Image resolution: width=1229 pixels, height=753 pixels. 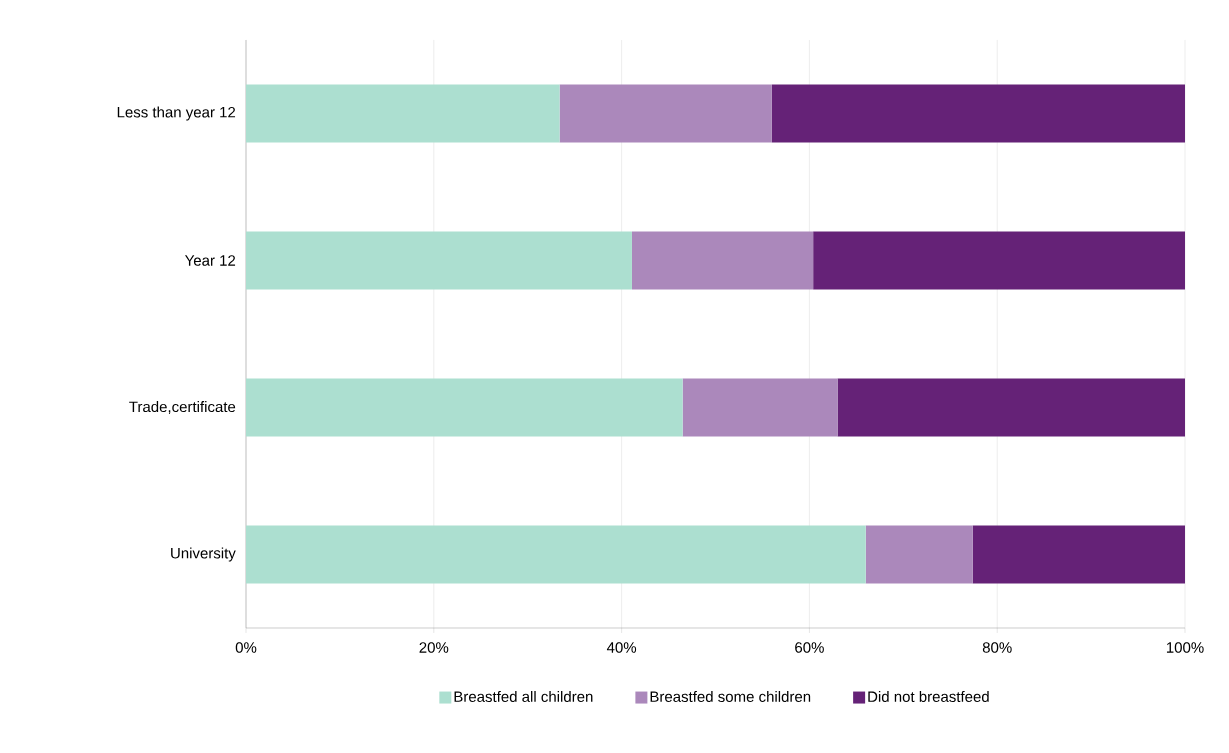 What do you see at coordinates (997, 647) in the screenshot?
I see `x-tick-label: 80%` at bounding box center [997, 647].